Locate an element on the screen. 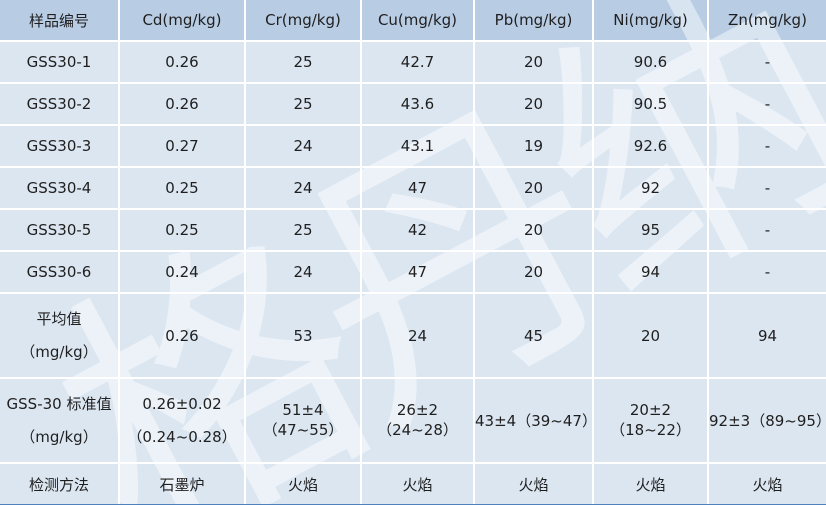 Image resolution: width=826 pixels, height=505 pixels. cell-line: （mg/kg） is located at coordinates (59, 437).